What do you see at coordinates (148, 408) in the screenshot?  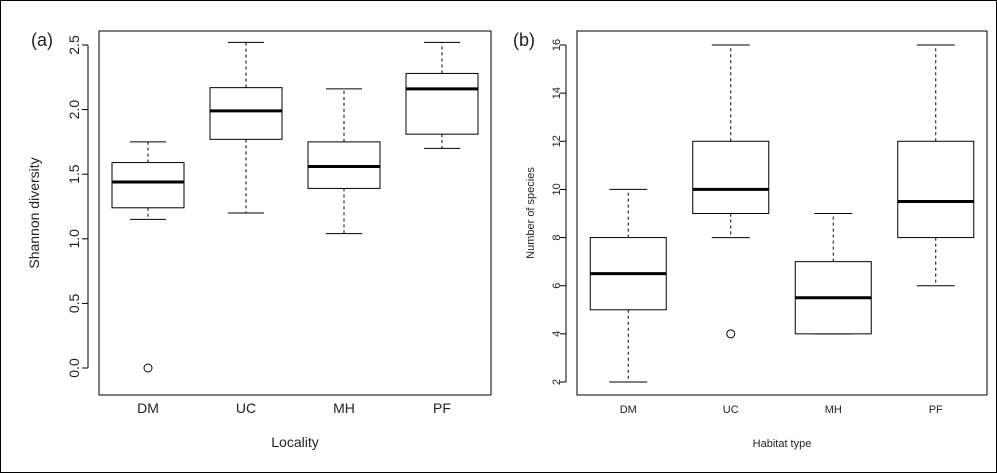 I see `panel-a-x-tick-label: DM` at bounding box center [148, 408].